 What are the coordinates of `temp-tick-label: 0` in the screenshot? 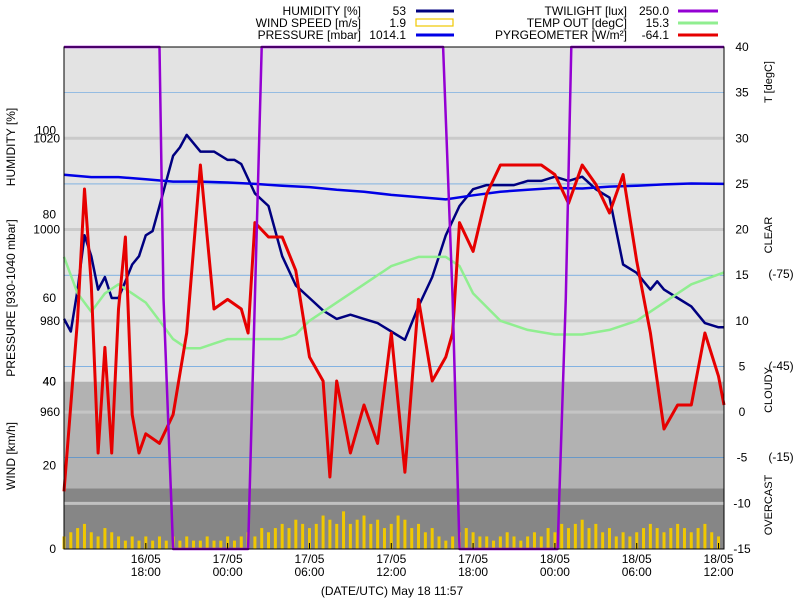 It's located at (742, 412).